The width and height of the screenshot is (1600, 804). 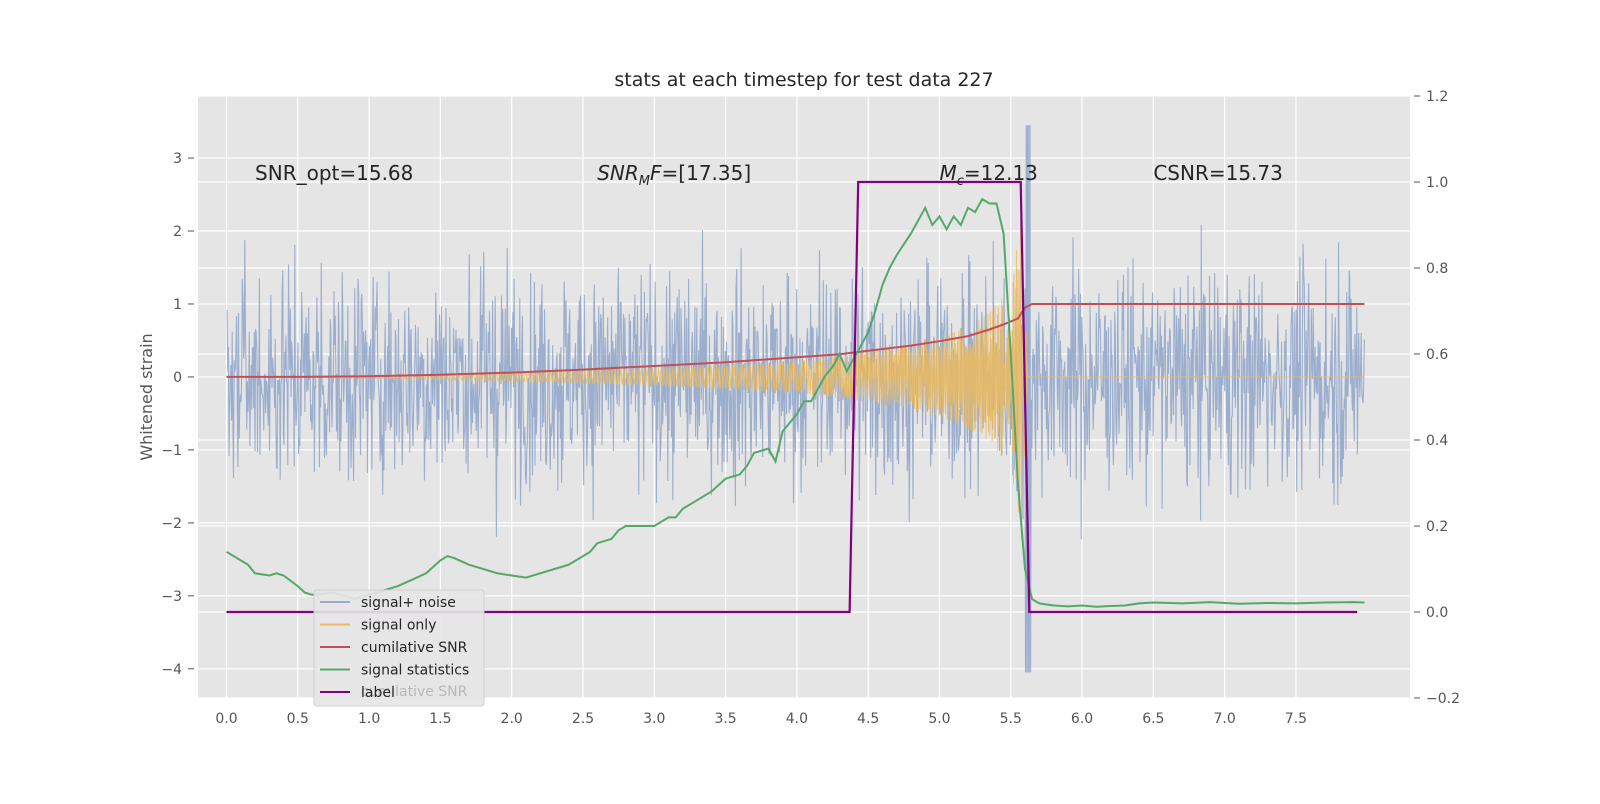 I want to click on legend-label: label, so click(x=378, y=693).